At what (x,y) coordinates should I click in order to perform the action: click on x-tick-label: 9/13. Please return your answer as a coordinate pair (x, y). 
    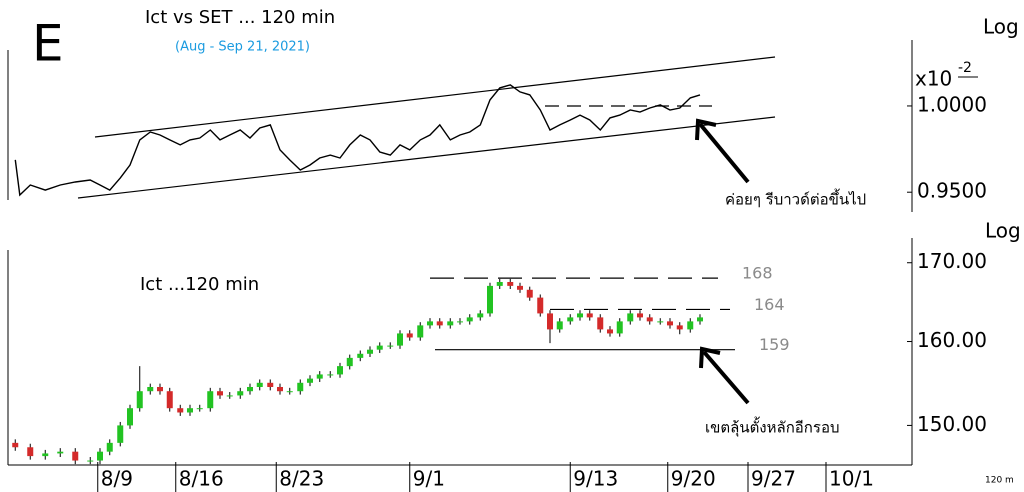
    Looking at the image, I should click on (595, 479).